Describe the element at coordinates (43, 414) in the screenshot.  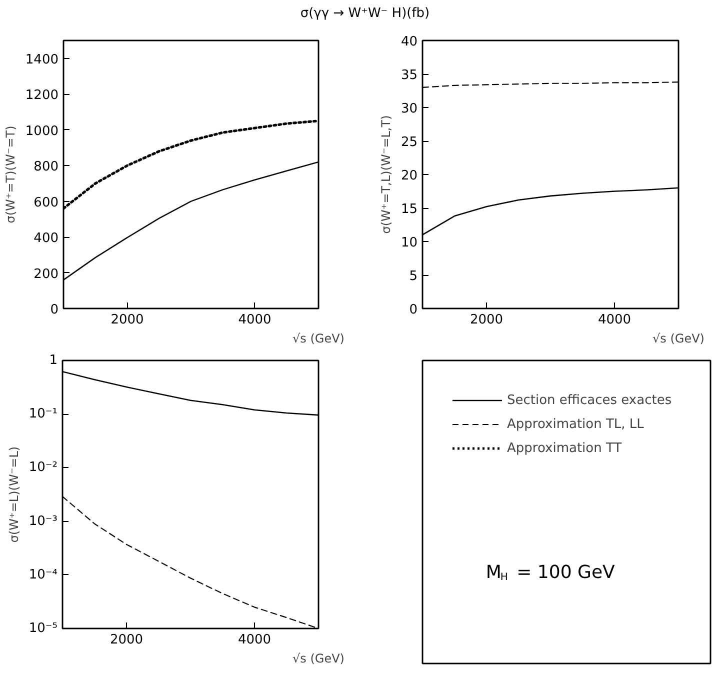
I see `y-tick-label: 10⁻¹` at that location.